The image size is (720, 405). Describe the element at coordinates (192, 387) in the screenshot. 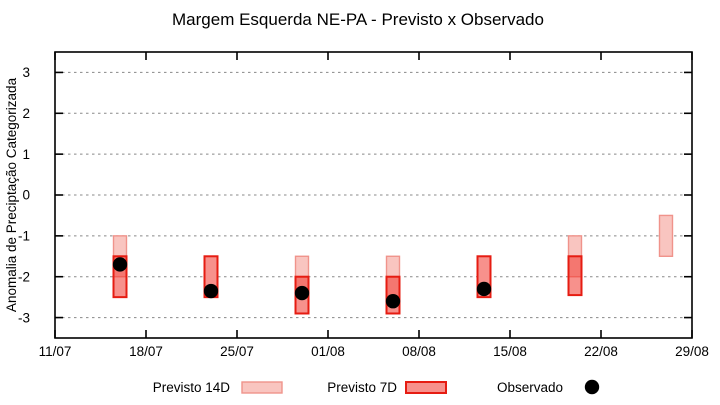

I see `legend-label-d14: Previsto 14D` at that location.